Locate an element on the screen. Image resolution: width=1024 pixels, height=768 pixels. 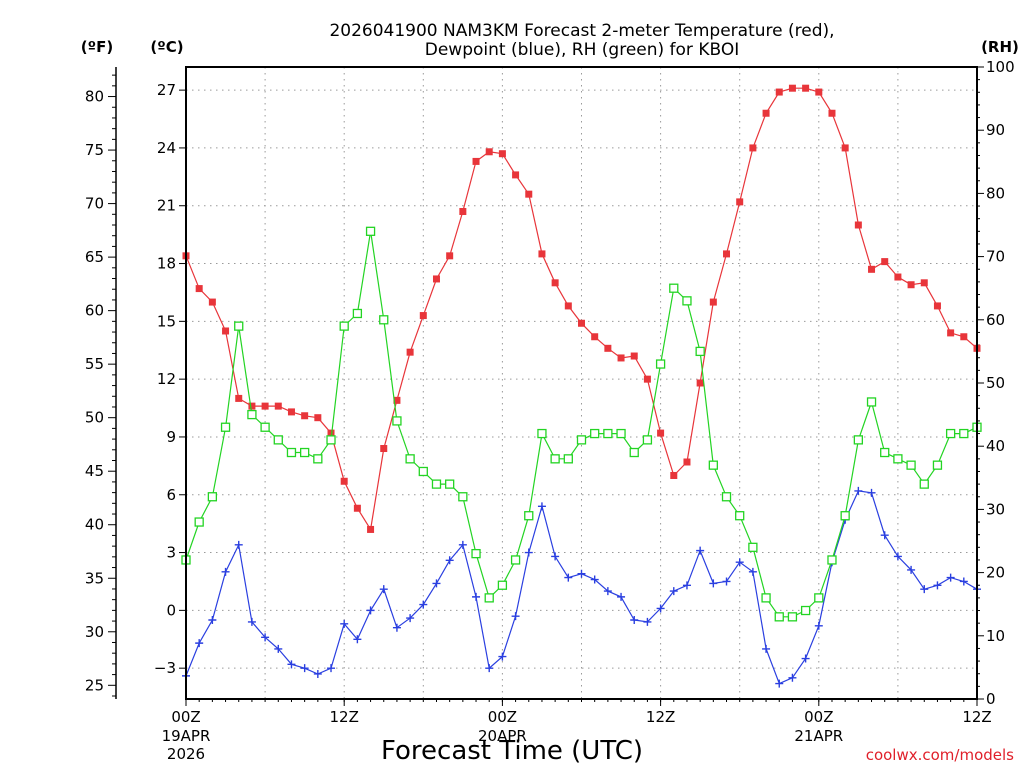
fahrenheit-tick-label: 50 is located at coordinates (94, 418).